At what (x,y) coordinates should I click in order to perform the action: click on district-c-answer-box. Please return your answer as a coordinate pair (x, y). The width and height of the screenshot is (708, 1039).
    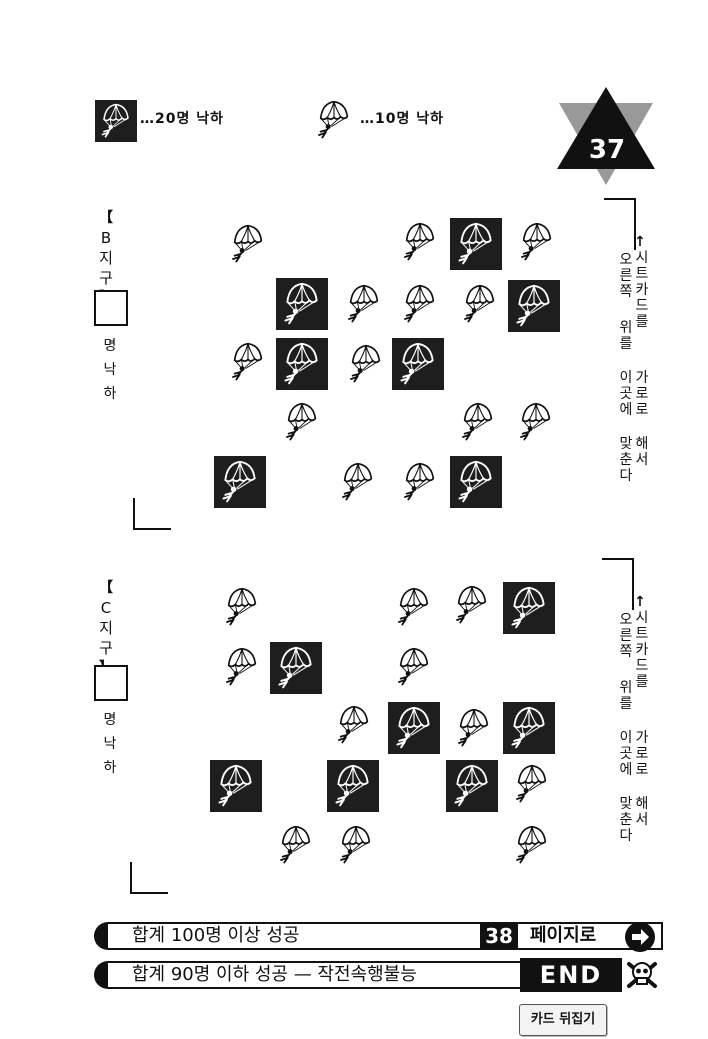
    Looking at the image, I should click on (111, 683).